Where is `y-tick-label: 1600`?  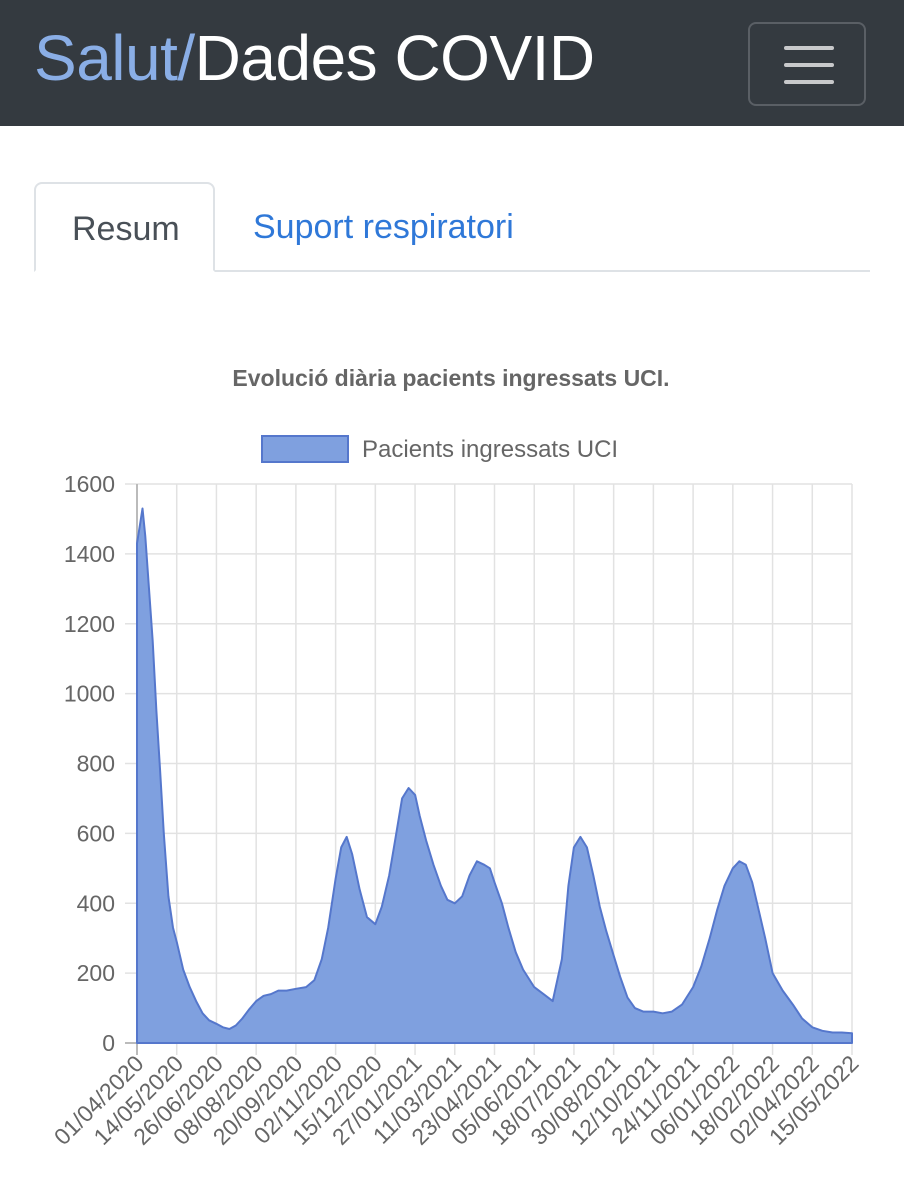
y-tick-label: 1600 is located at coordinates (89, 484).